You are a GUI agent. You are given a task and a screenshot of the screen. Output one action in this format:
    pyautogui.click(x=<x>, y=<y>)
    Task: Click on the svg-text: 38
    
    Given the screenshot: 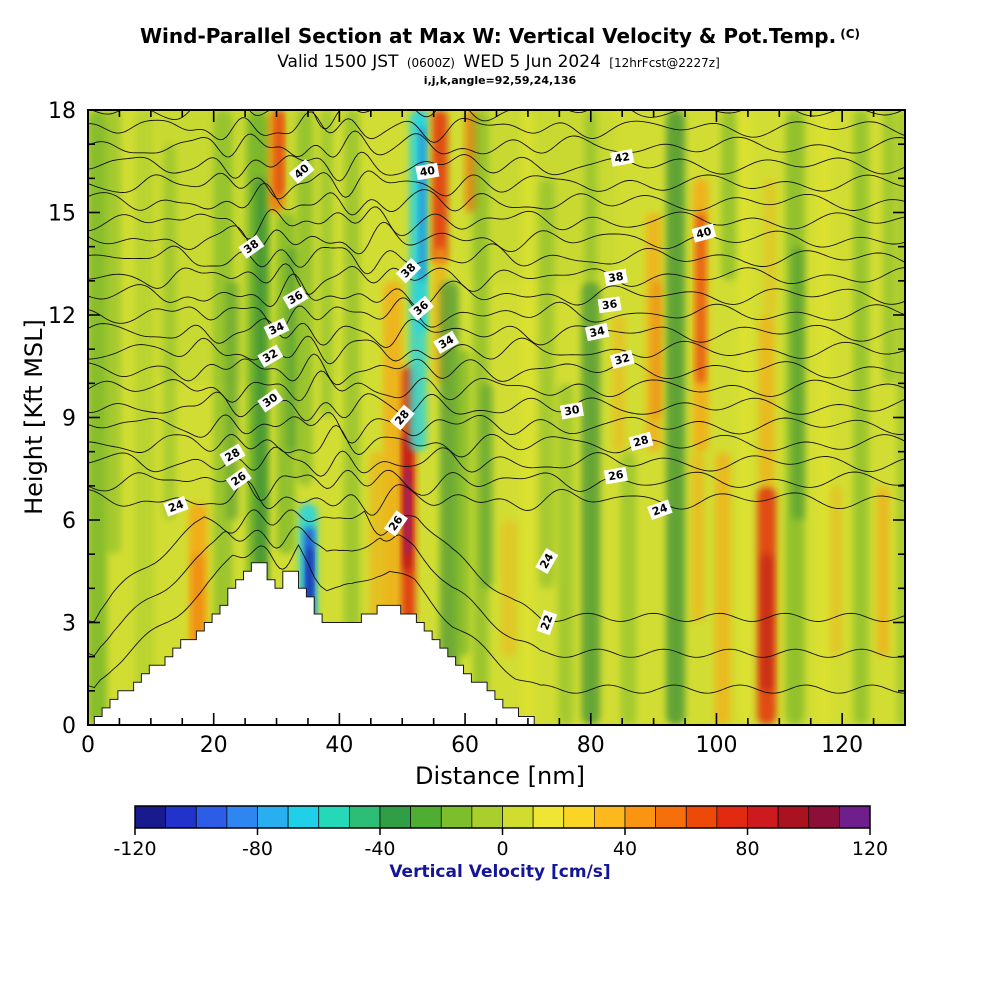 What is the action you would take?
    pyautogui.click(x=615, y=277)
    